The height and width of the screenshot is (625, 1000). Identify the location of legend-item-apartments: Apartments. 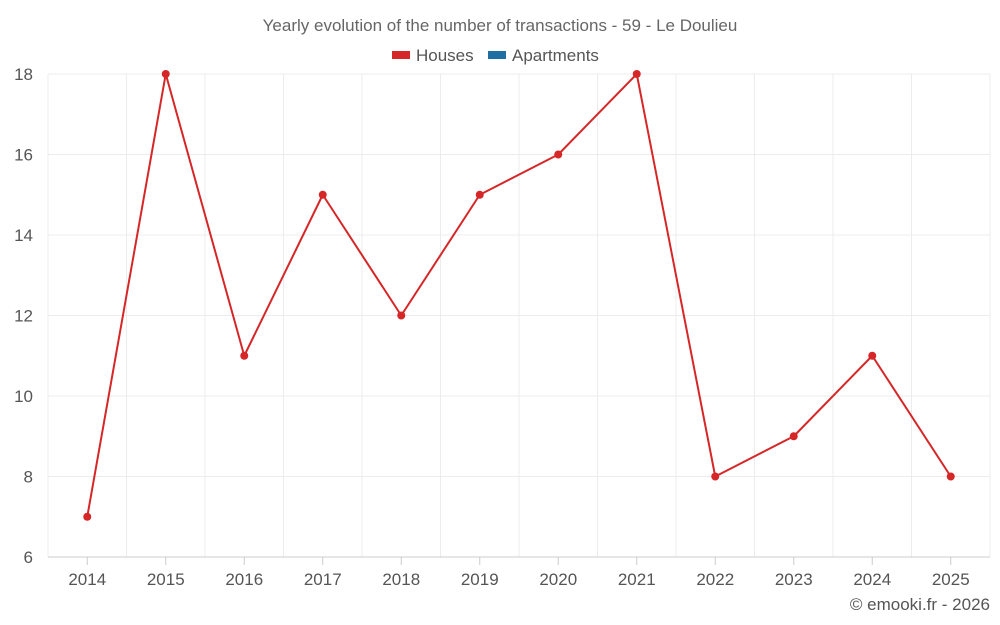
(543, 55).